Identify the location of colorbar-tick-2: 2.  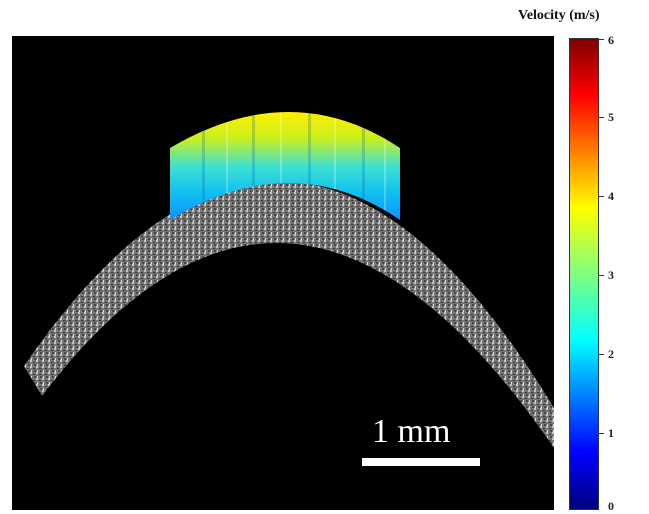
(611, 354).